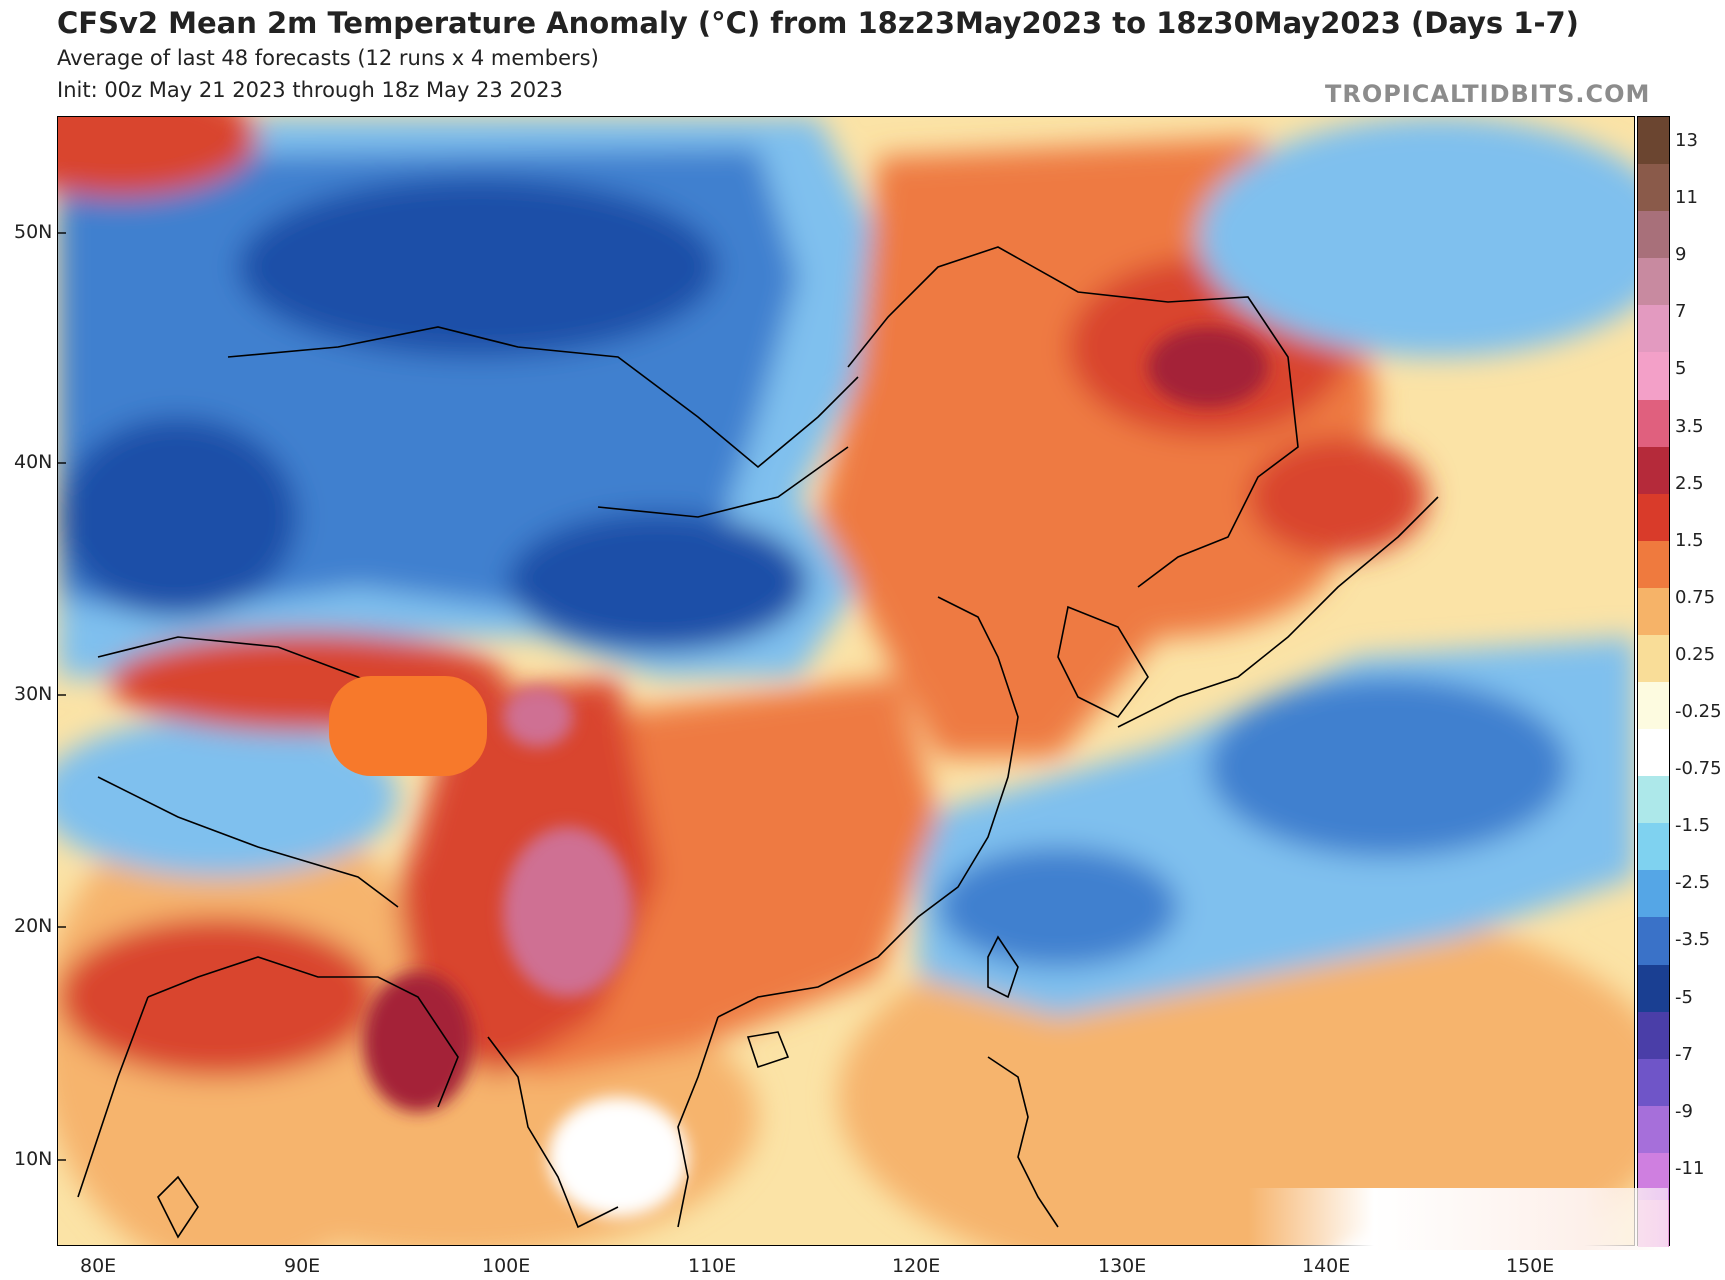 The height and width of the screenshot is (1280, 1725). I want to click on lon-label-100e: 100E, so click(506, 1266).